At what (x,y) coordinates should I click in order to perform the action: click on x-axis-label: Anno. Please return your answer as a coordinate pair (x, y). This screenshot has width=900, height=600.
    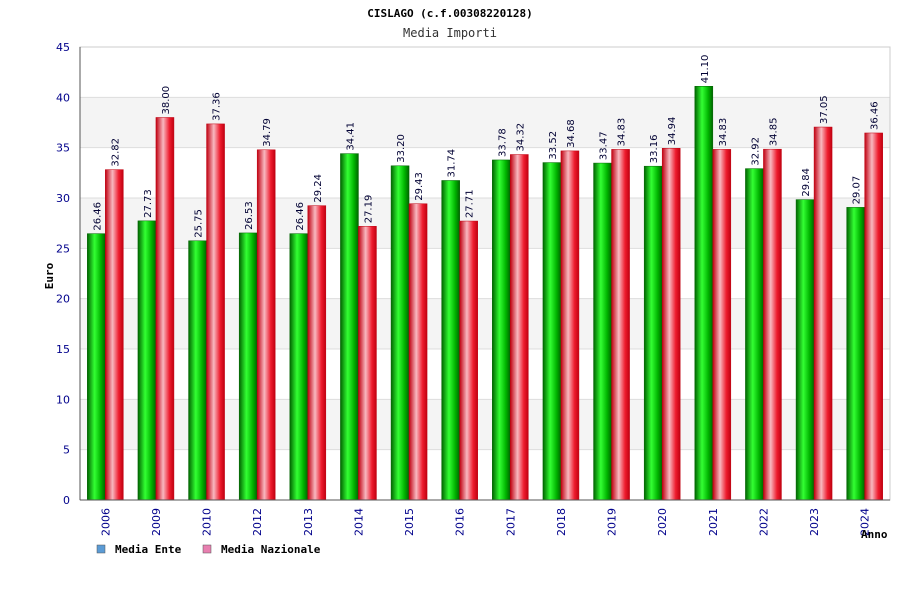
    Looking at the image, I should click on (874, 534).